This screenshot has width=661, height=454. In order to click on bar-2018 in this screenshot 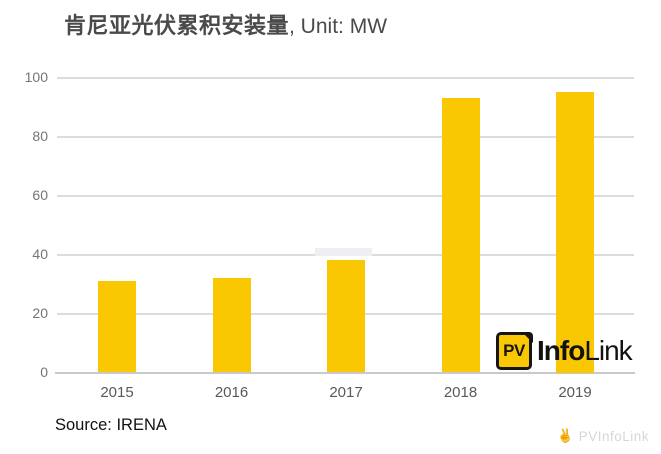, I will do `click(460, 235)`.